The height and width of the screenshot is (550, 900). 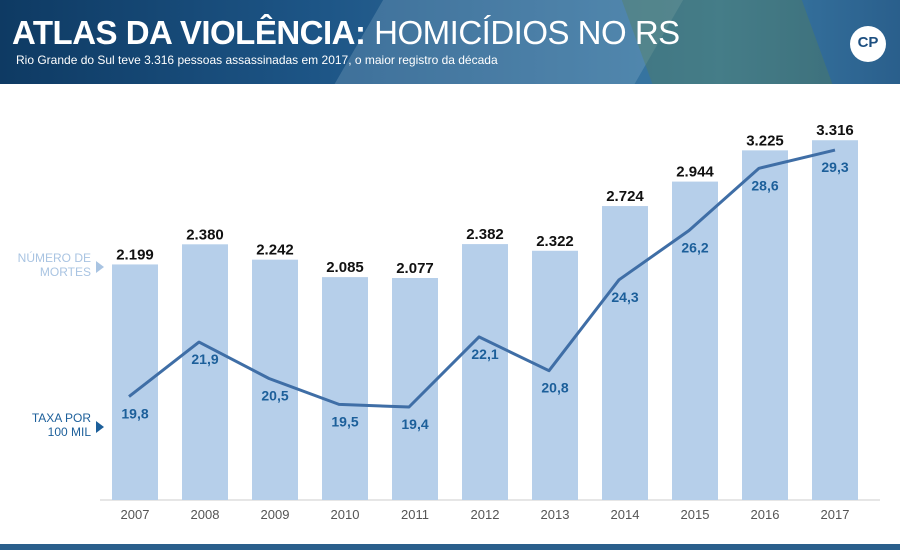 What do you see at coordinates (835, 514) in the screenshot?
I see `x-tick-label: 2017` at bounding box center [835, 514].